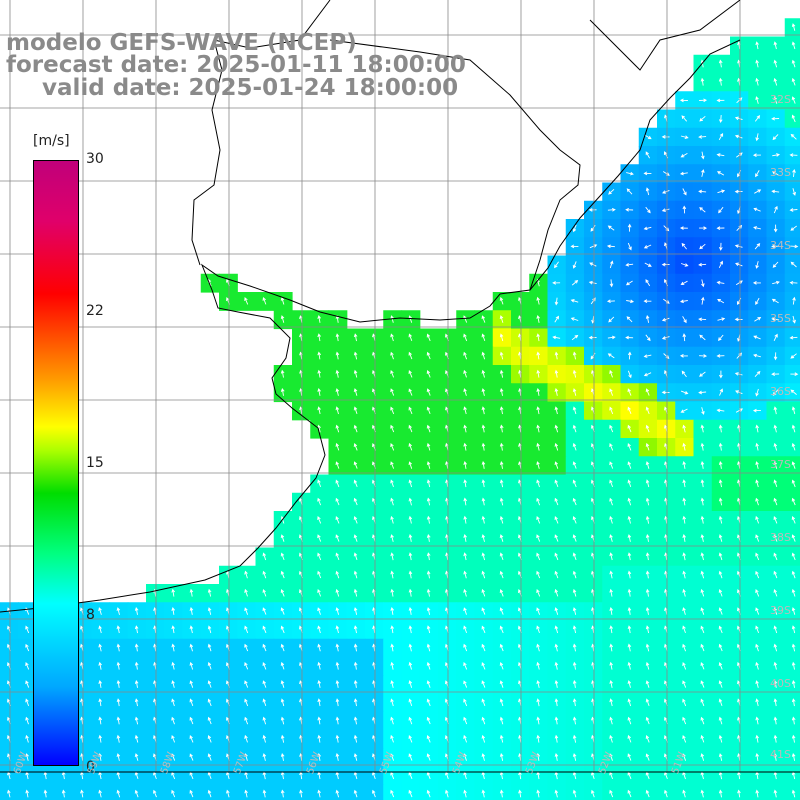 The width and height of the screenshot is (800, 800). What do you see at coordinates (780, 683) in the screenshot?
I see `lat-label: 40S` at bounding box center [780, 683].